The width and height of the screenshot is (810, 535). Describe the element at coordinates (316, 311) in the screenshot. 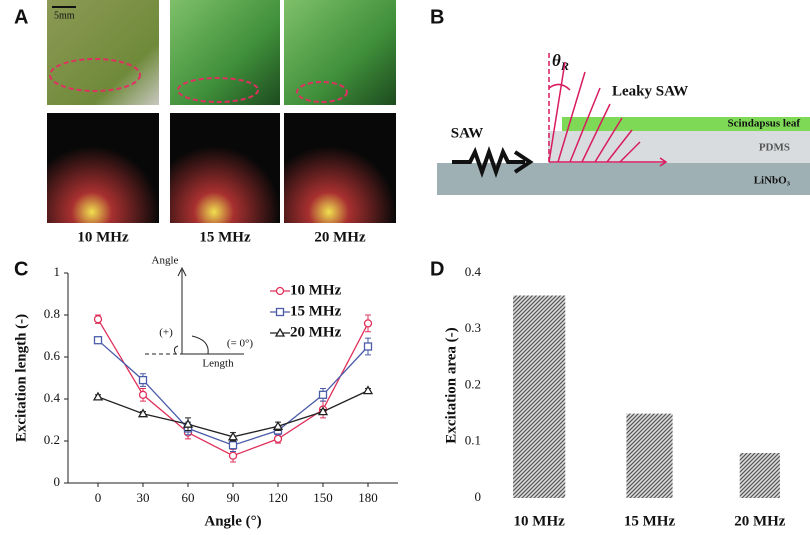

I see `legend-label: 15 MHz` at that location.